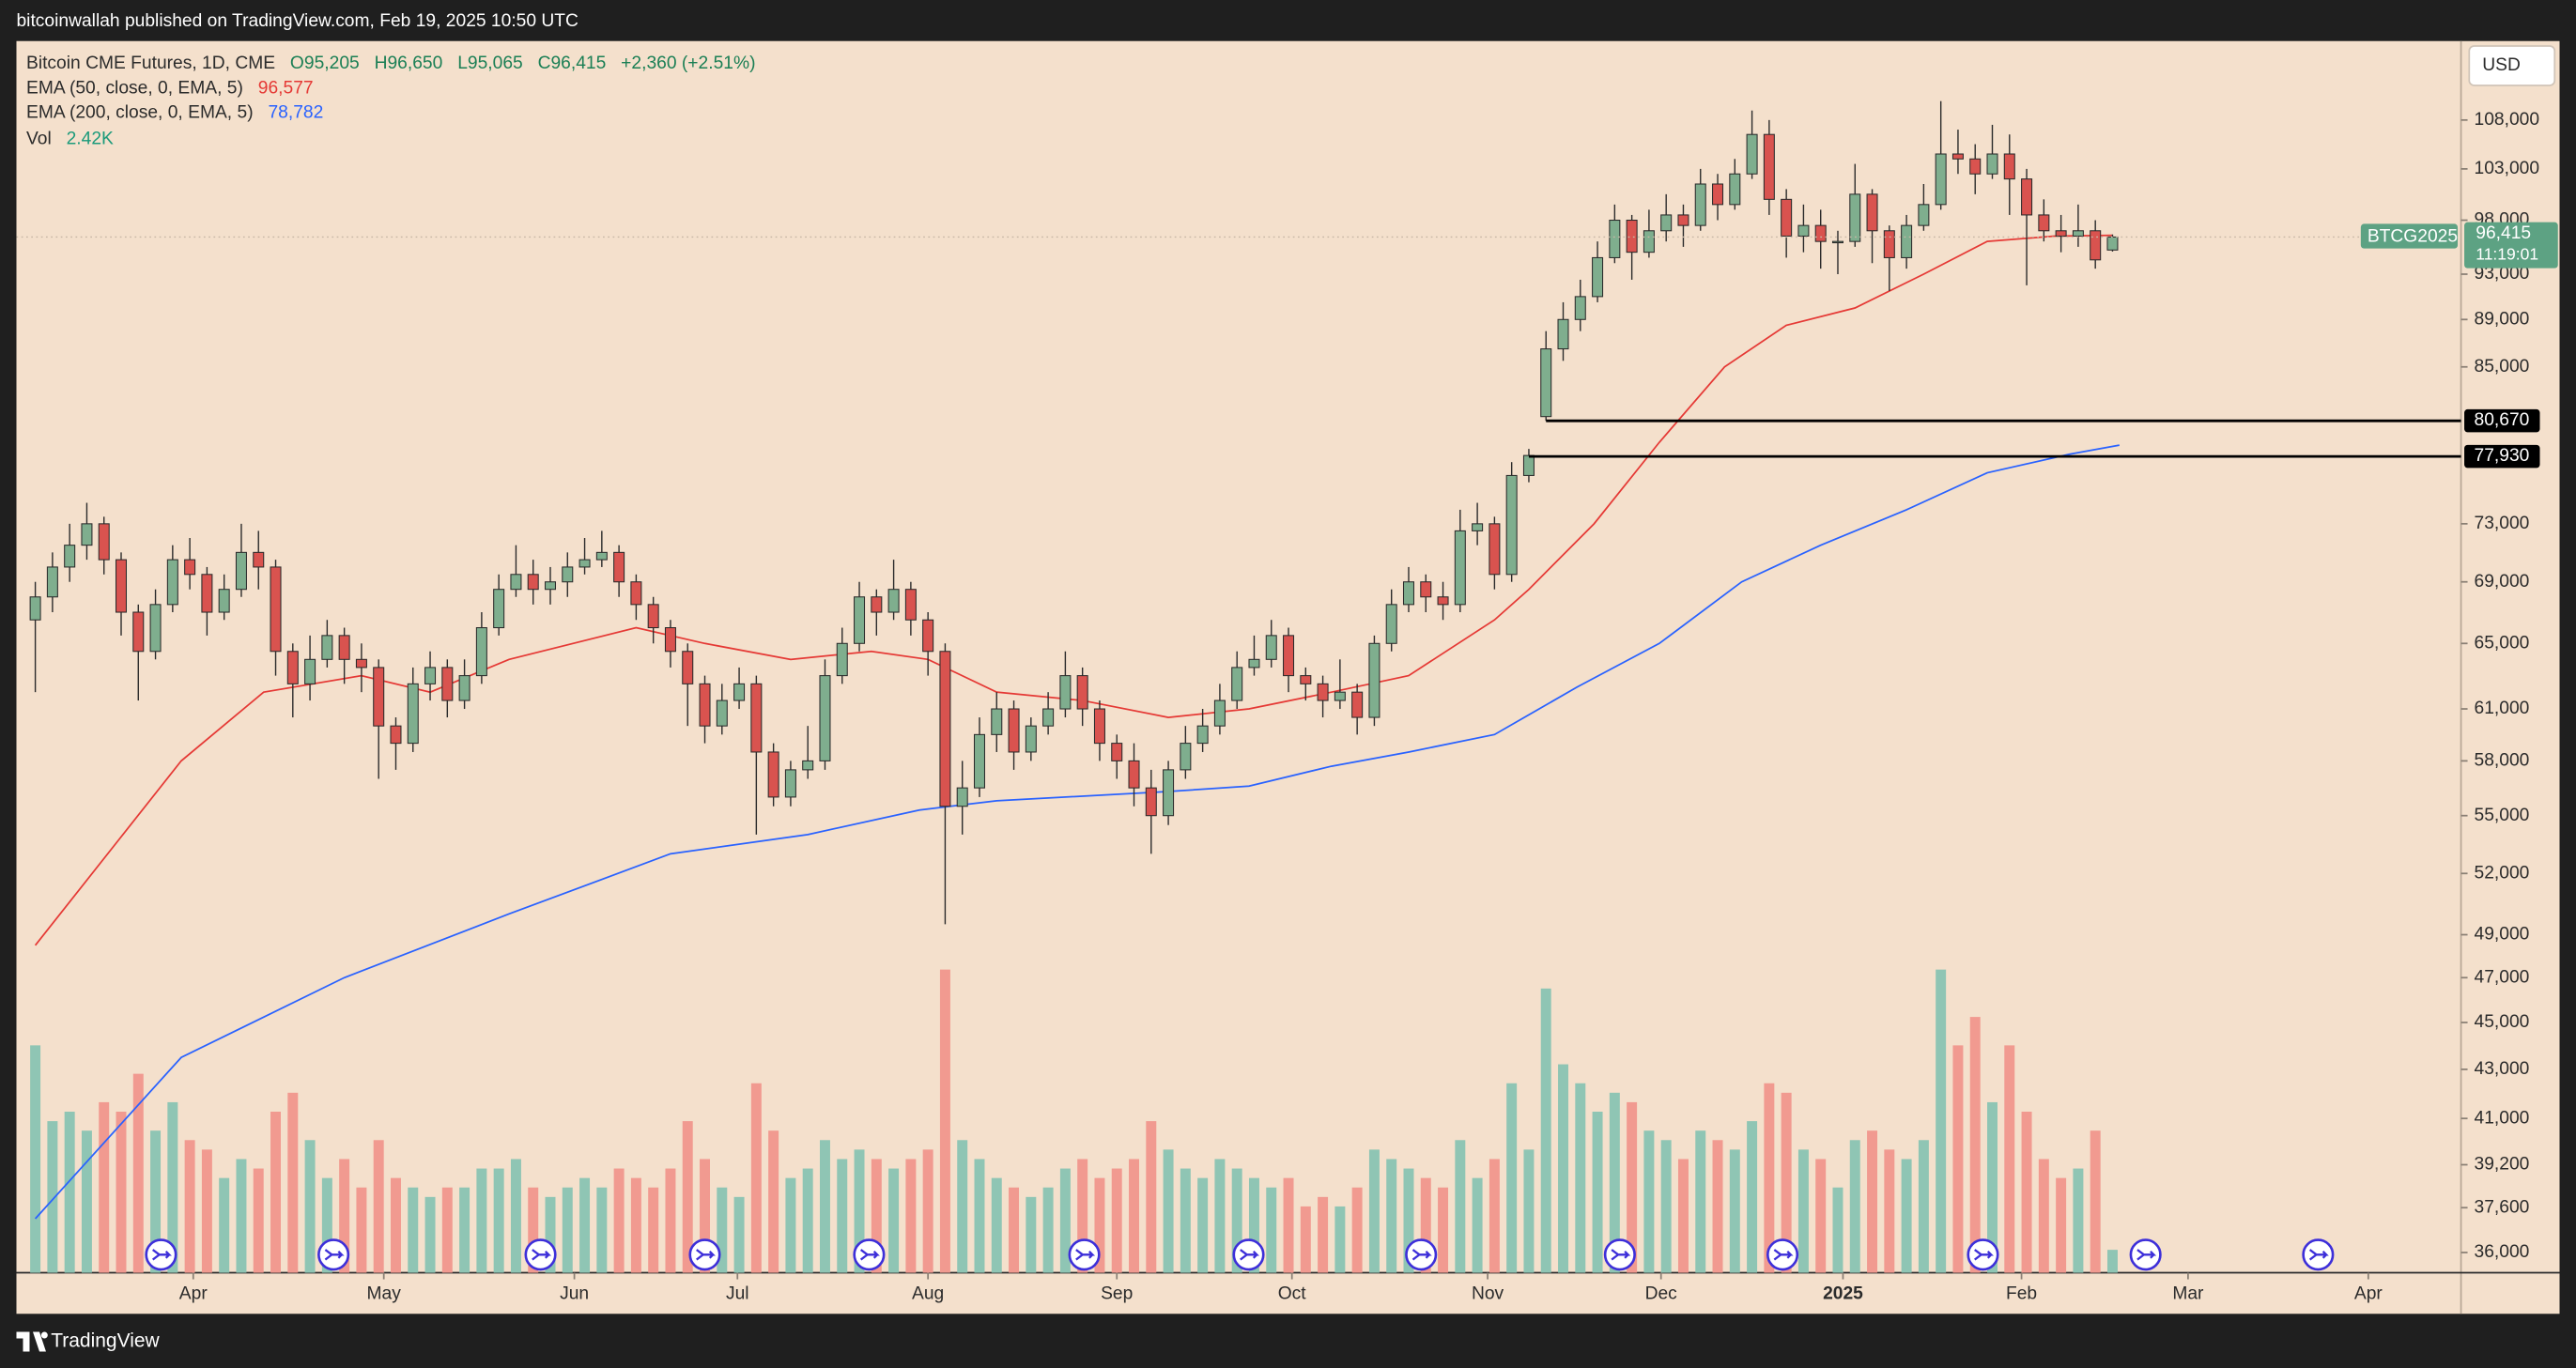 The height and width of the screenshot is (1368, 2576). I want to click on currency-label: USD, so click(2501, 65).